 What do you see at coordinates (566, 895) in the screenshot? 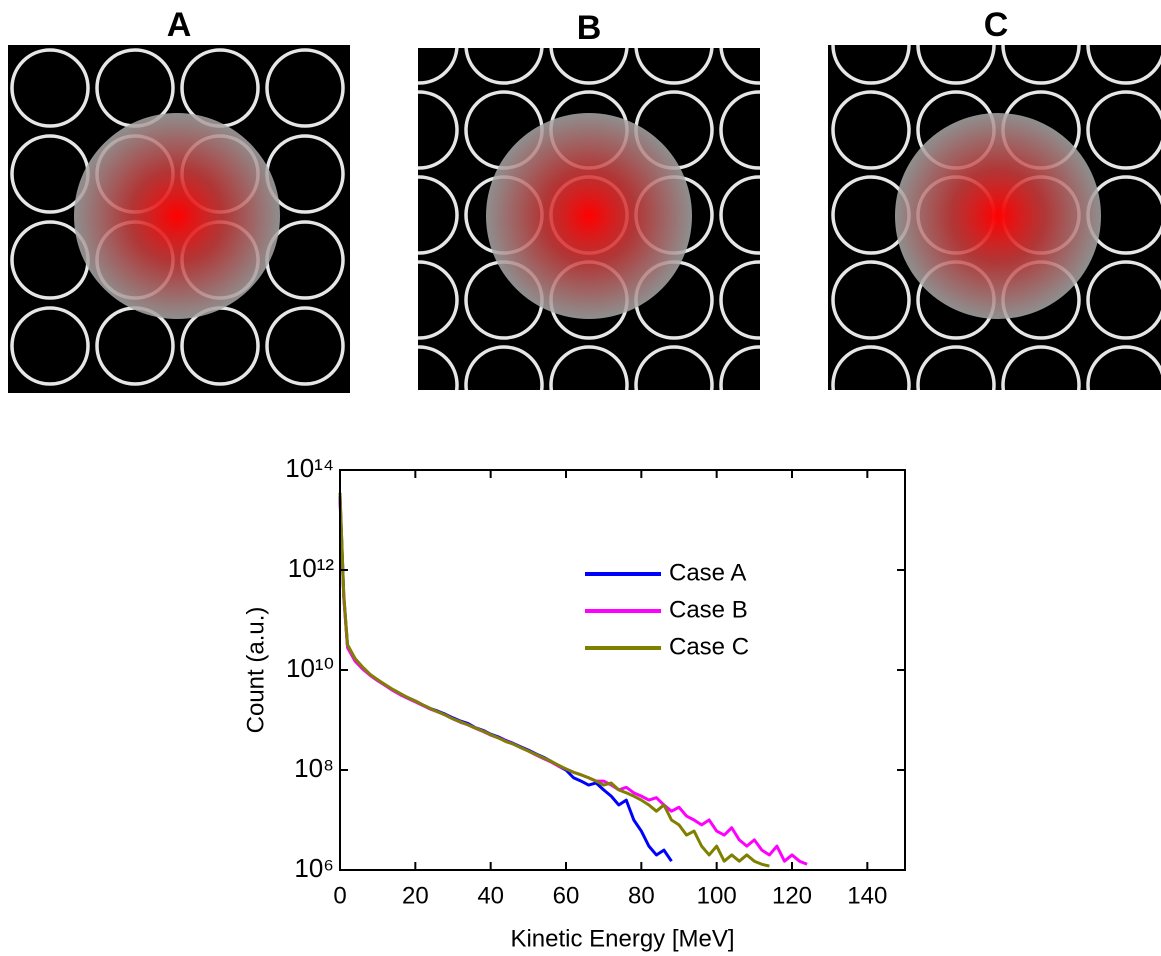
I see `x-tick-label: 60` at bounding box center [566, 895].